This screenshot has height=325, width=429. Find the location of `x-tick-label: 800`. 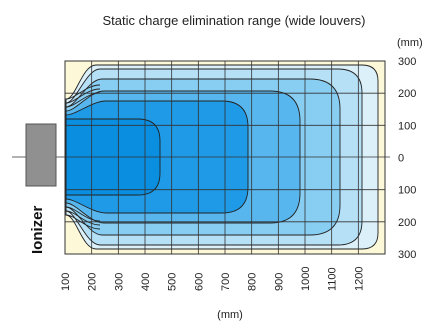

x-tick-label: 800 is located at coordinates (253, 282).